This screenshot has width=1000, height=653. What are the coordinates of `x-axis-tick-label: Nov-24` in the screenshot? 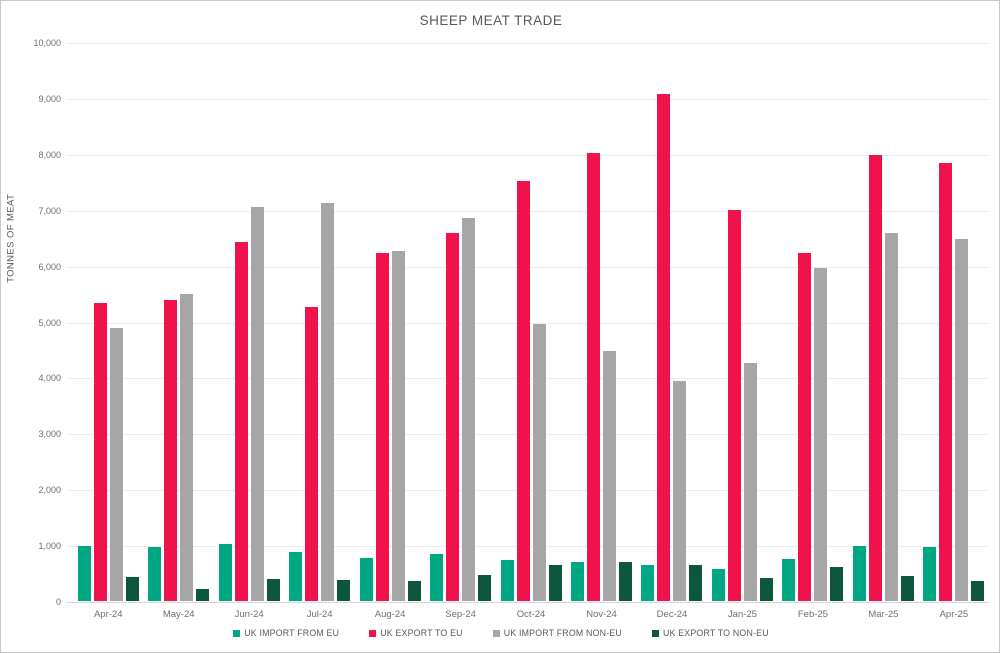 It's located at (601, 614).